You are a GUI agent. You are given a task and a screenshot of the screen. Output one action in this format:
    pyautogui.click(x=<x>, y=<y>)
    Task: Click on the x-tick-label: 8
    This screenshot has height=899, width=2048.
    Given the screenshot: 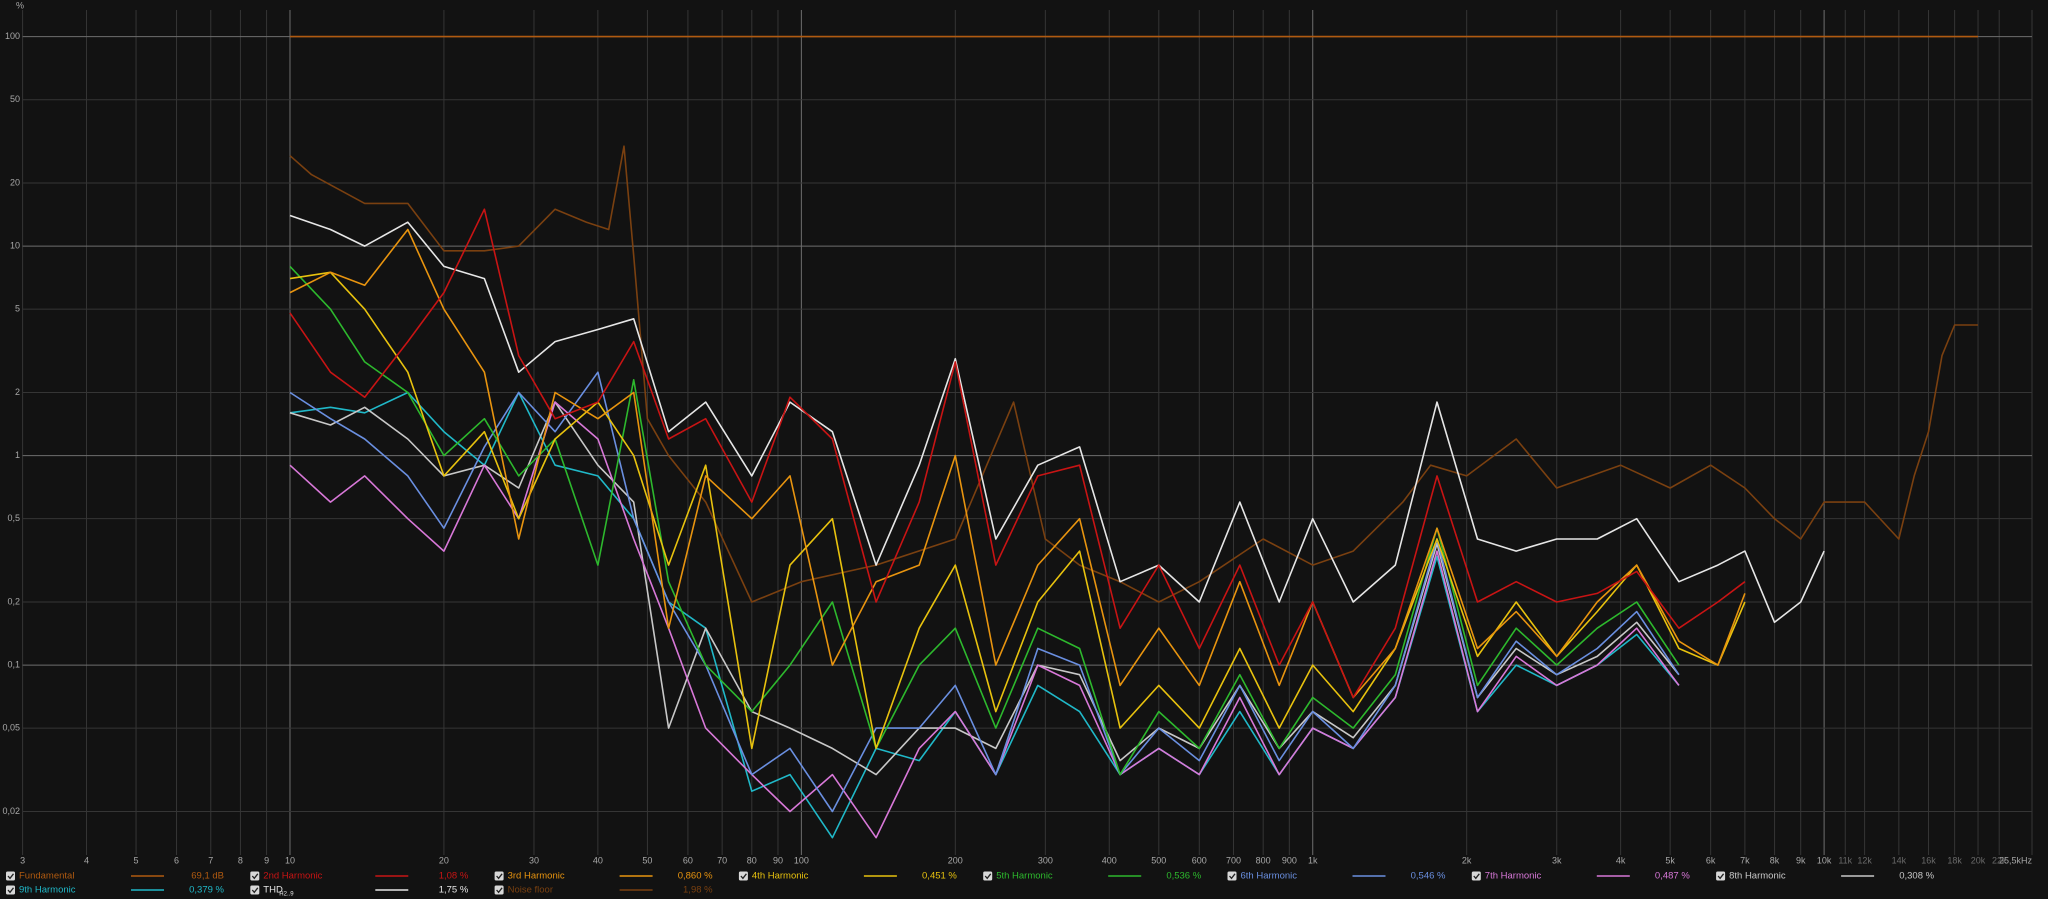 What is the action you would take?
    pyautogui.click(x=240, y=860)
    